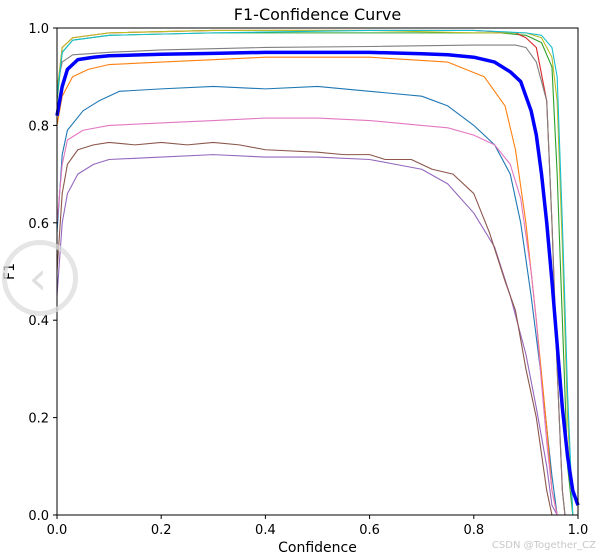  I want to click on x-tick-label: 0.8, so click(473, 530).